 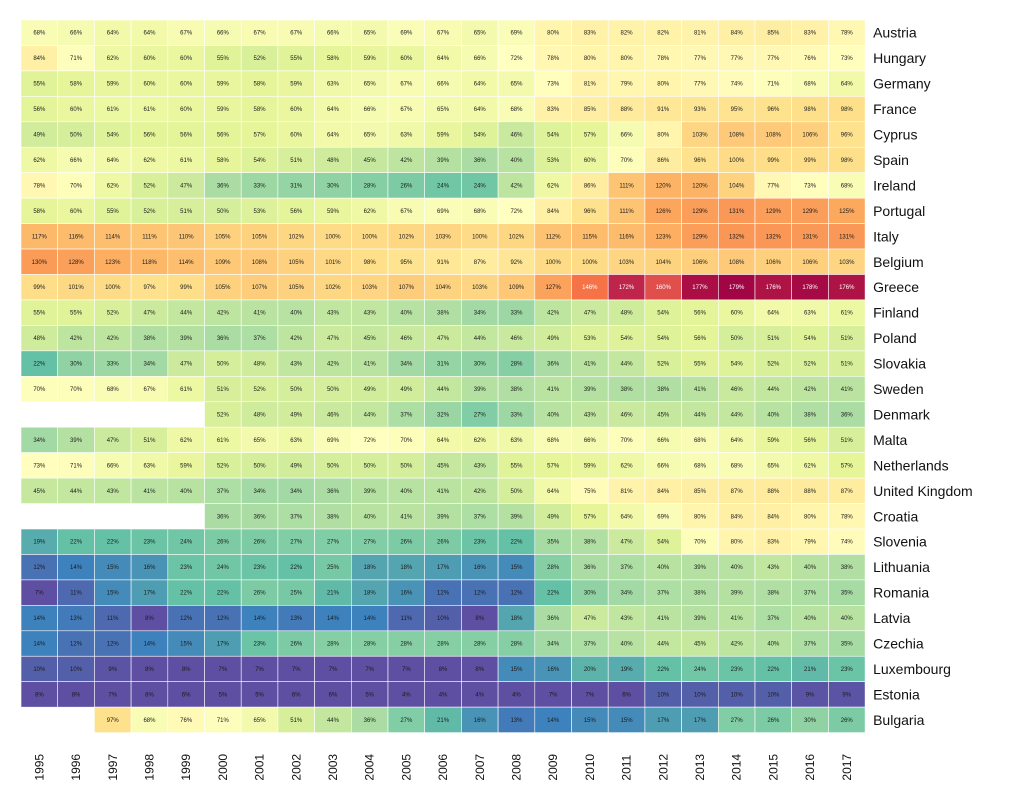 I want to click on cell-value-label: 62%, so click(x=553, y=186).